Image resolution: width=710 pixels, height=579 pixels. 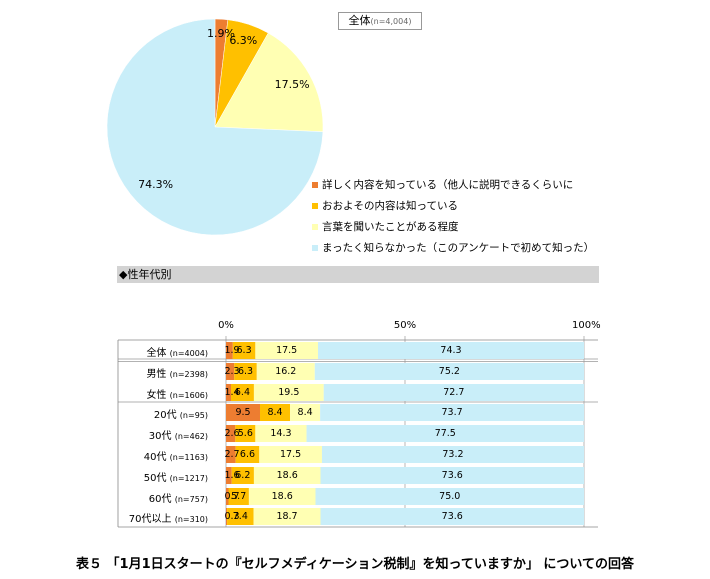 I want to click on bar-value-label: 73.2, so click(x=453, y=454).